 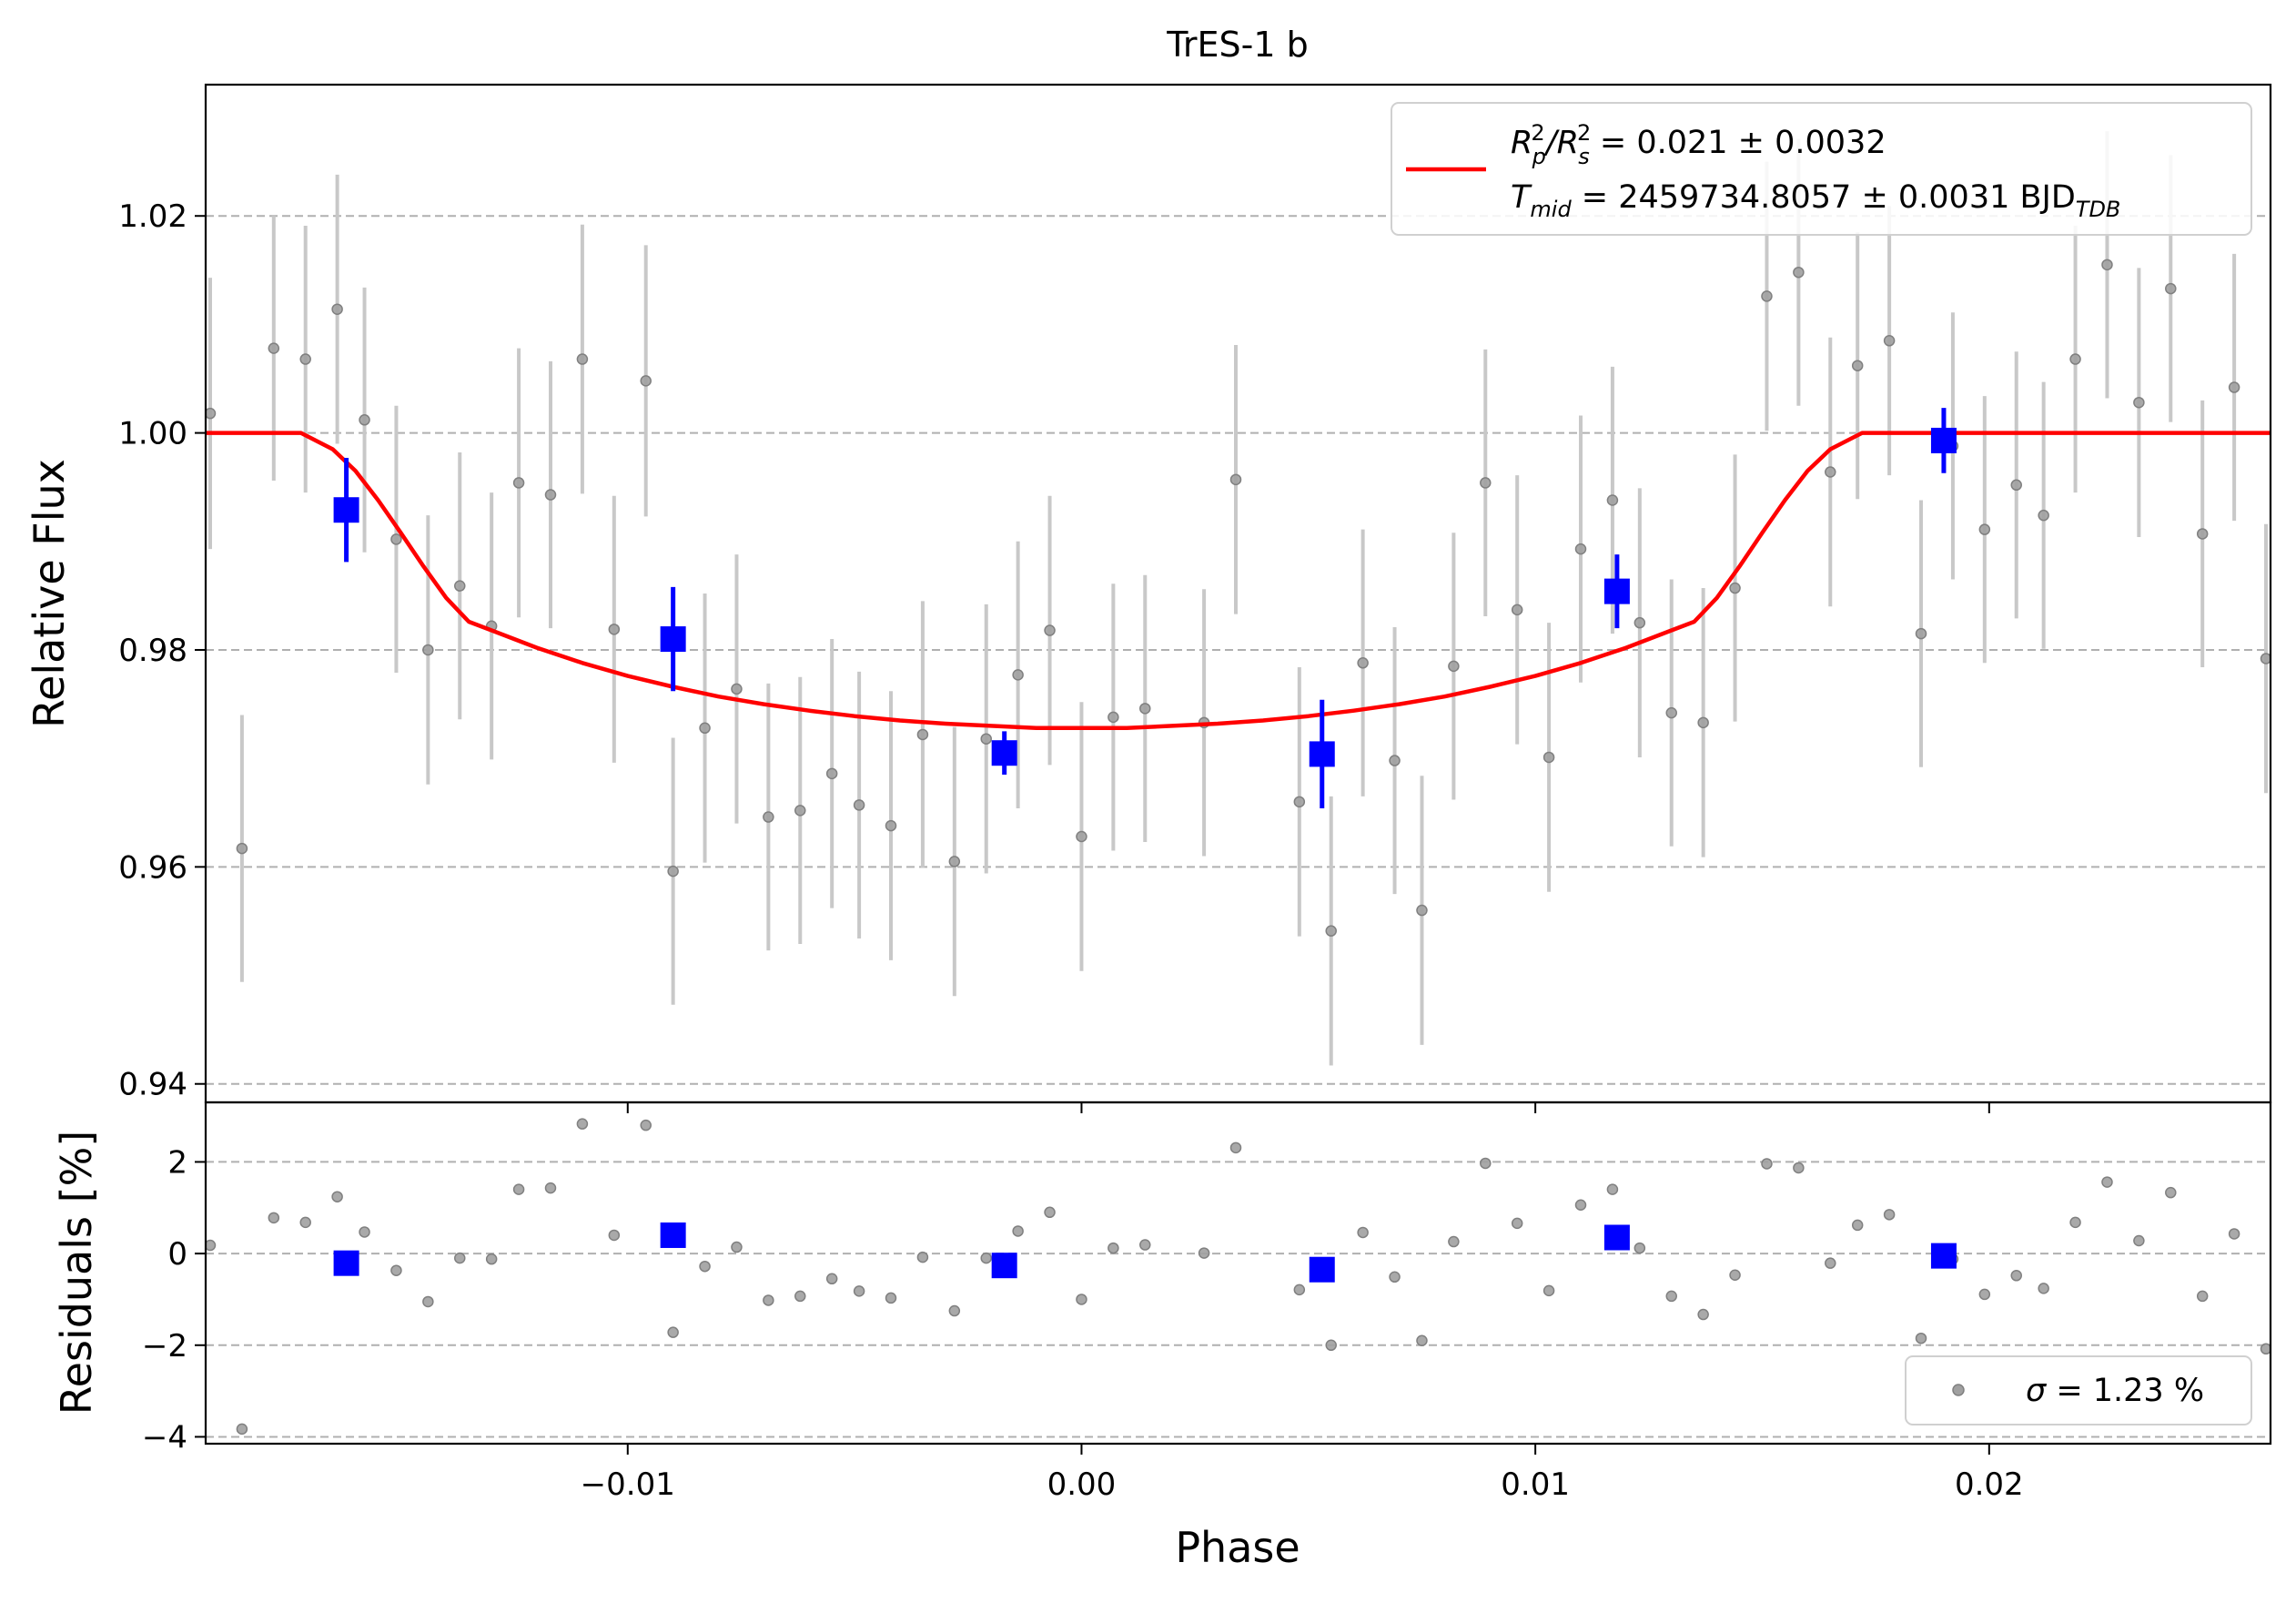 What do you see at coordinates (1959, 1390) in the screenshot?
I see `legend-residual-marker` at bounding box center [1959, 1390].